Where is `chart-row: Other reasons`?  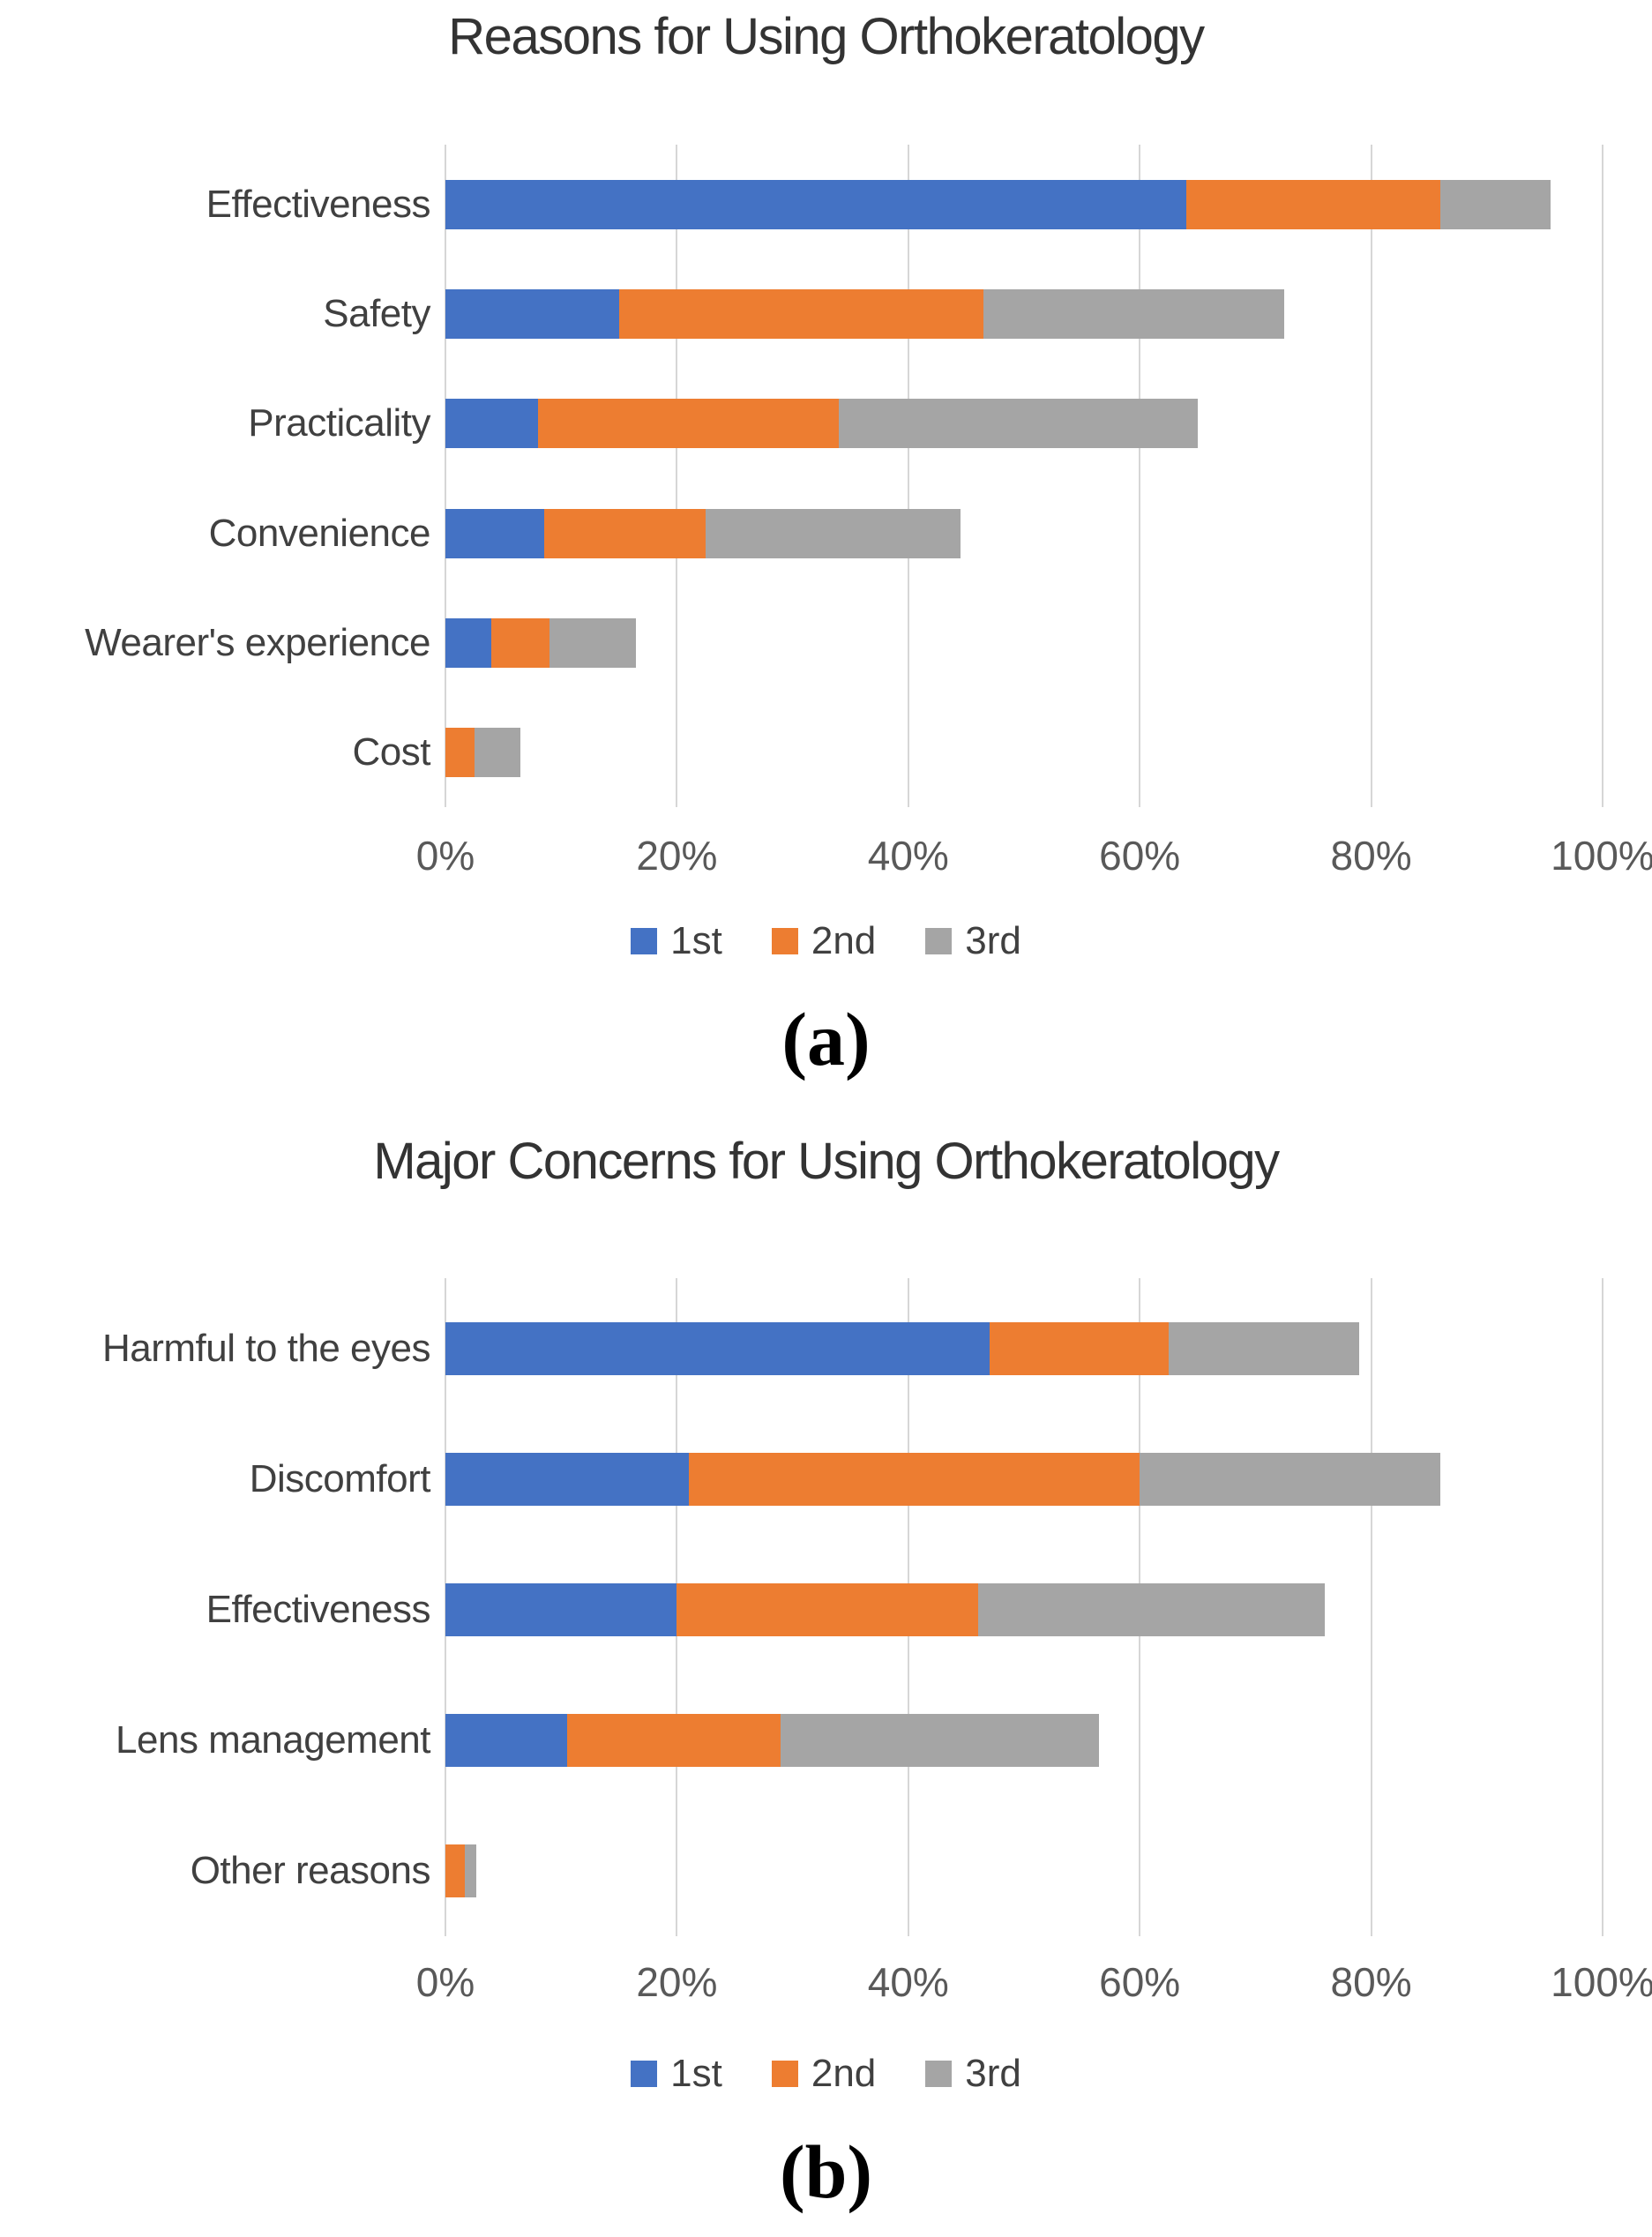 chart-row: Other reasons is located at coordinates (826, 1871).